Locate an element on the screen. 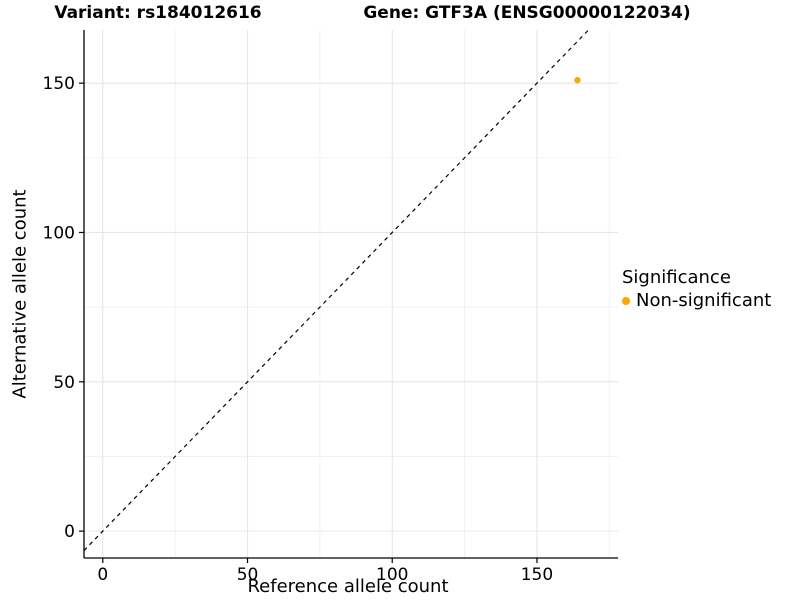  x-axis-title: Reference allele count is located at coordinates (348, 586).